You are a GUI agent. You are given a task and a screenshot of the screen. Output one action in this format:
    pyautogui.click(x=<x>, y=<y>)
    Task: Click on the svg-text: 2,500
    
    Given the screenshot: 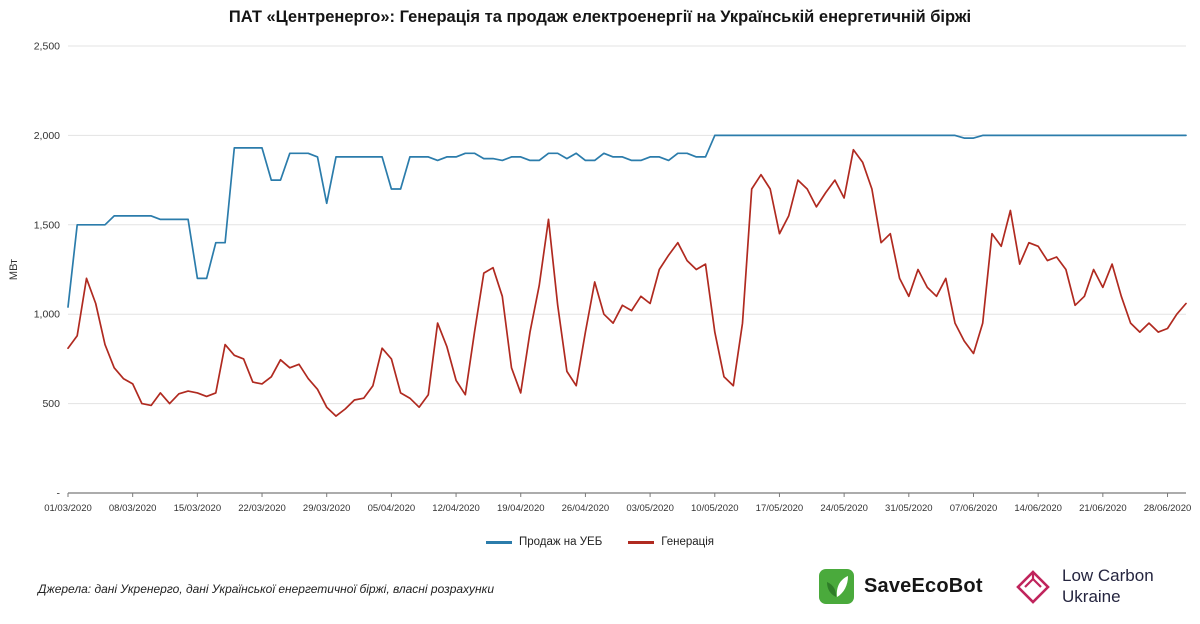 What is the action you would take?
    pyautogui.click(x=47, y=47)
    